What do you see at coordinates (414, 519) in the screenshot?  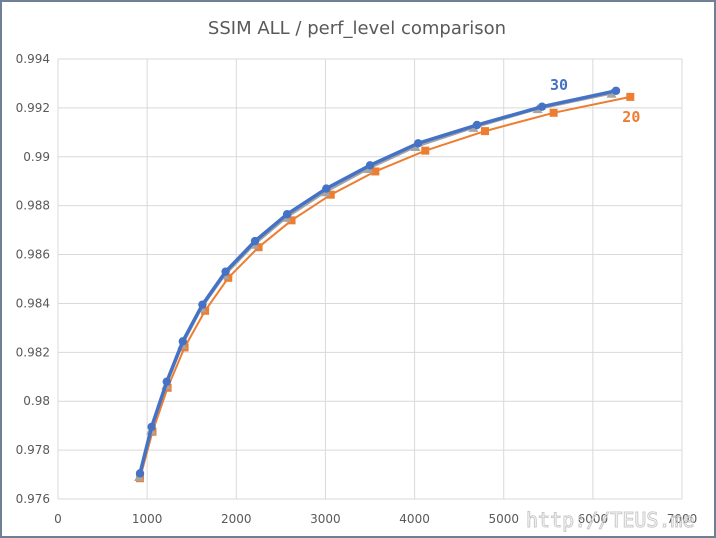 I see `x-tick-label: 4000` at bounding box center [414, 519].